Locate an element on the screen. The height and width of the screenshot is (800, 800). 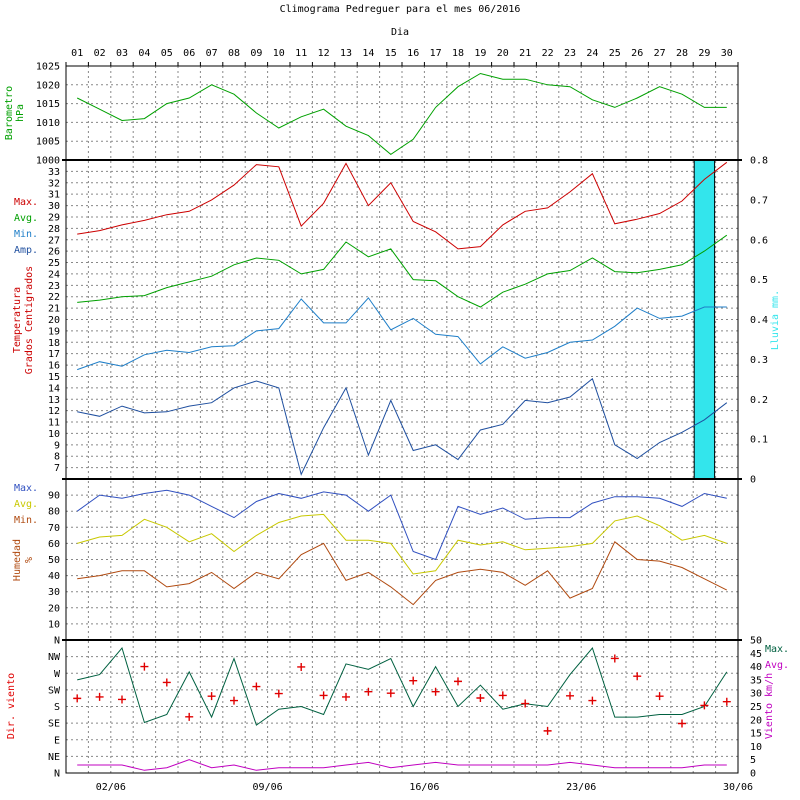
date-tick-02-06: 02/06 is located at coordinates (111, 787).